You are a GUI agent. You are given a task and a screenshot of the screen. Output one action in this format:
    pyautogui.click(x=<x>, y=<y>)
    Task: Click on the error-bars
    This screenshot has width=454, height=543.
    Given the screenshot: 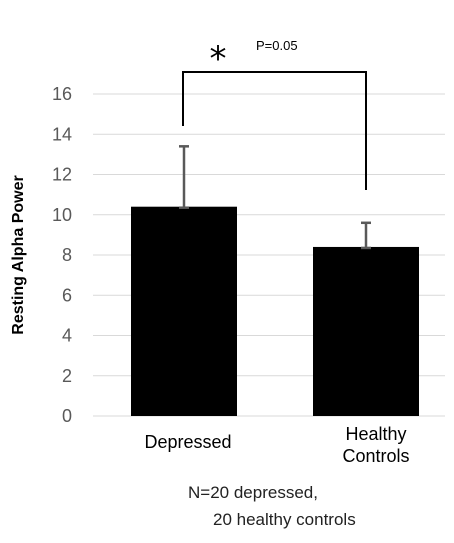 What is the action you would take?
    pyautogui.click(x=275, y=197)
    